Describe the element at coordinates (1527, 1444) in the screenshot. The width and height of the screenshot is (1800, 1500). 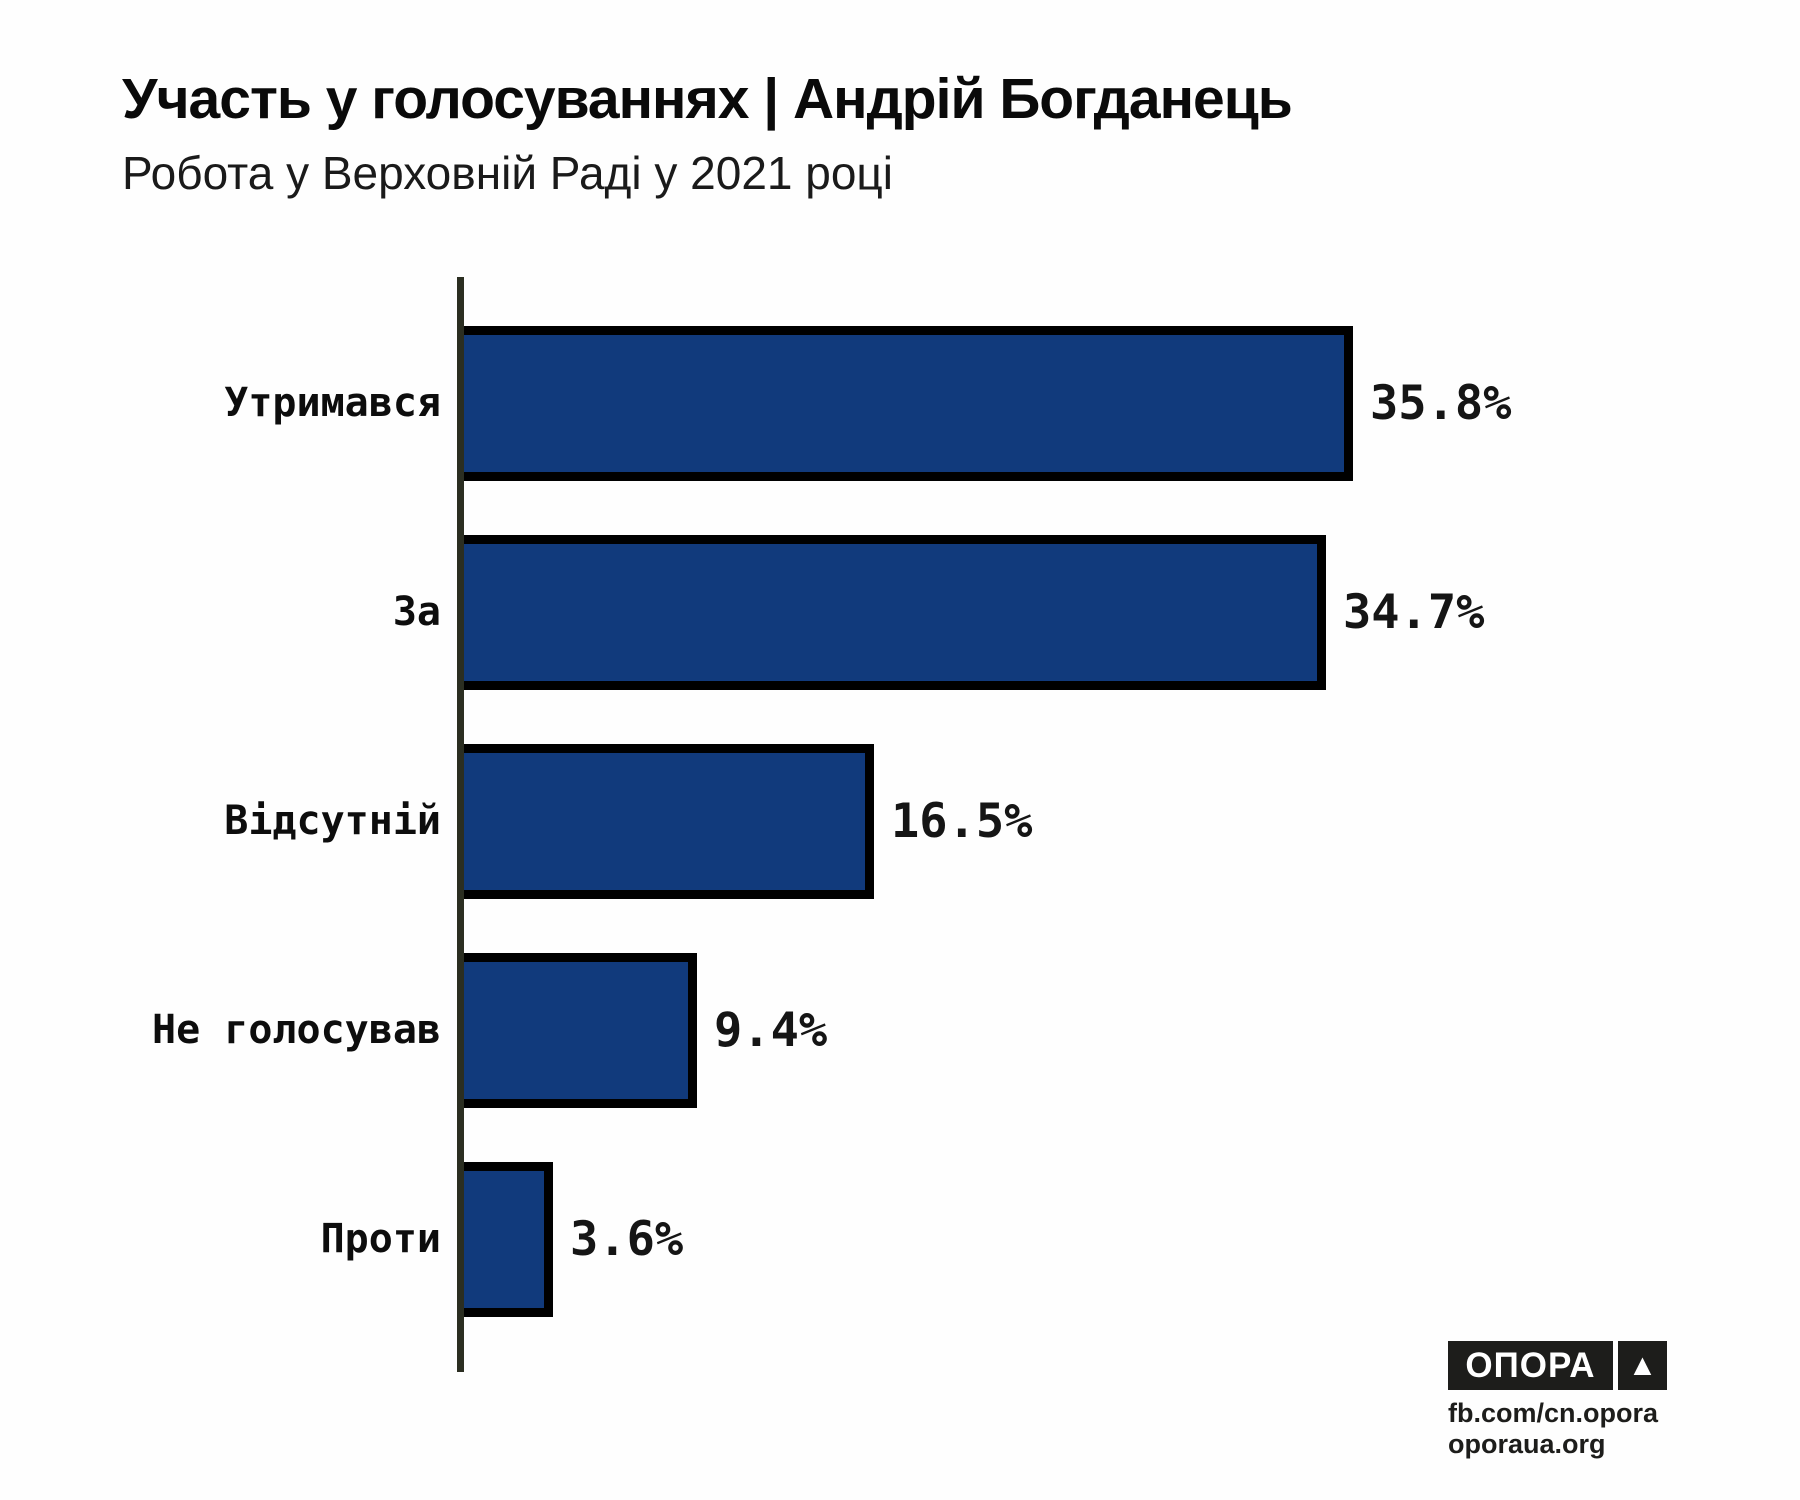
I see `logo-link-website: oporaua.org` at that location.